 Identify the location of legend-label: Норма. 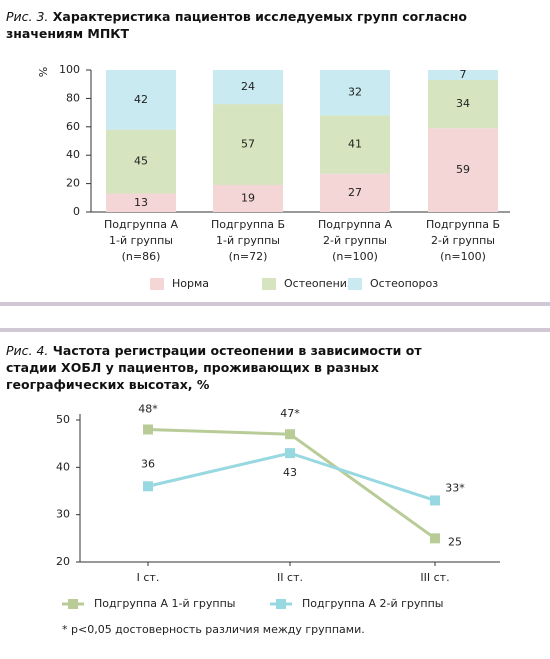
(190, 283).